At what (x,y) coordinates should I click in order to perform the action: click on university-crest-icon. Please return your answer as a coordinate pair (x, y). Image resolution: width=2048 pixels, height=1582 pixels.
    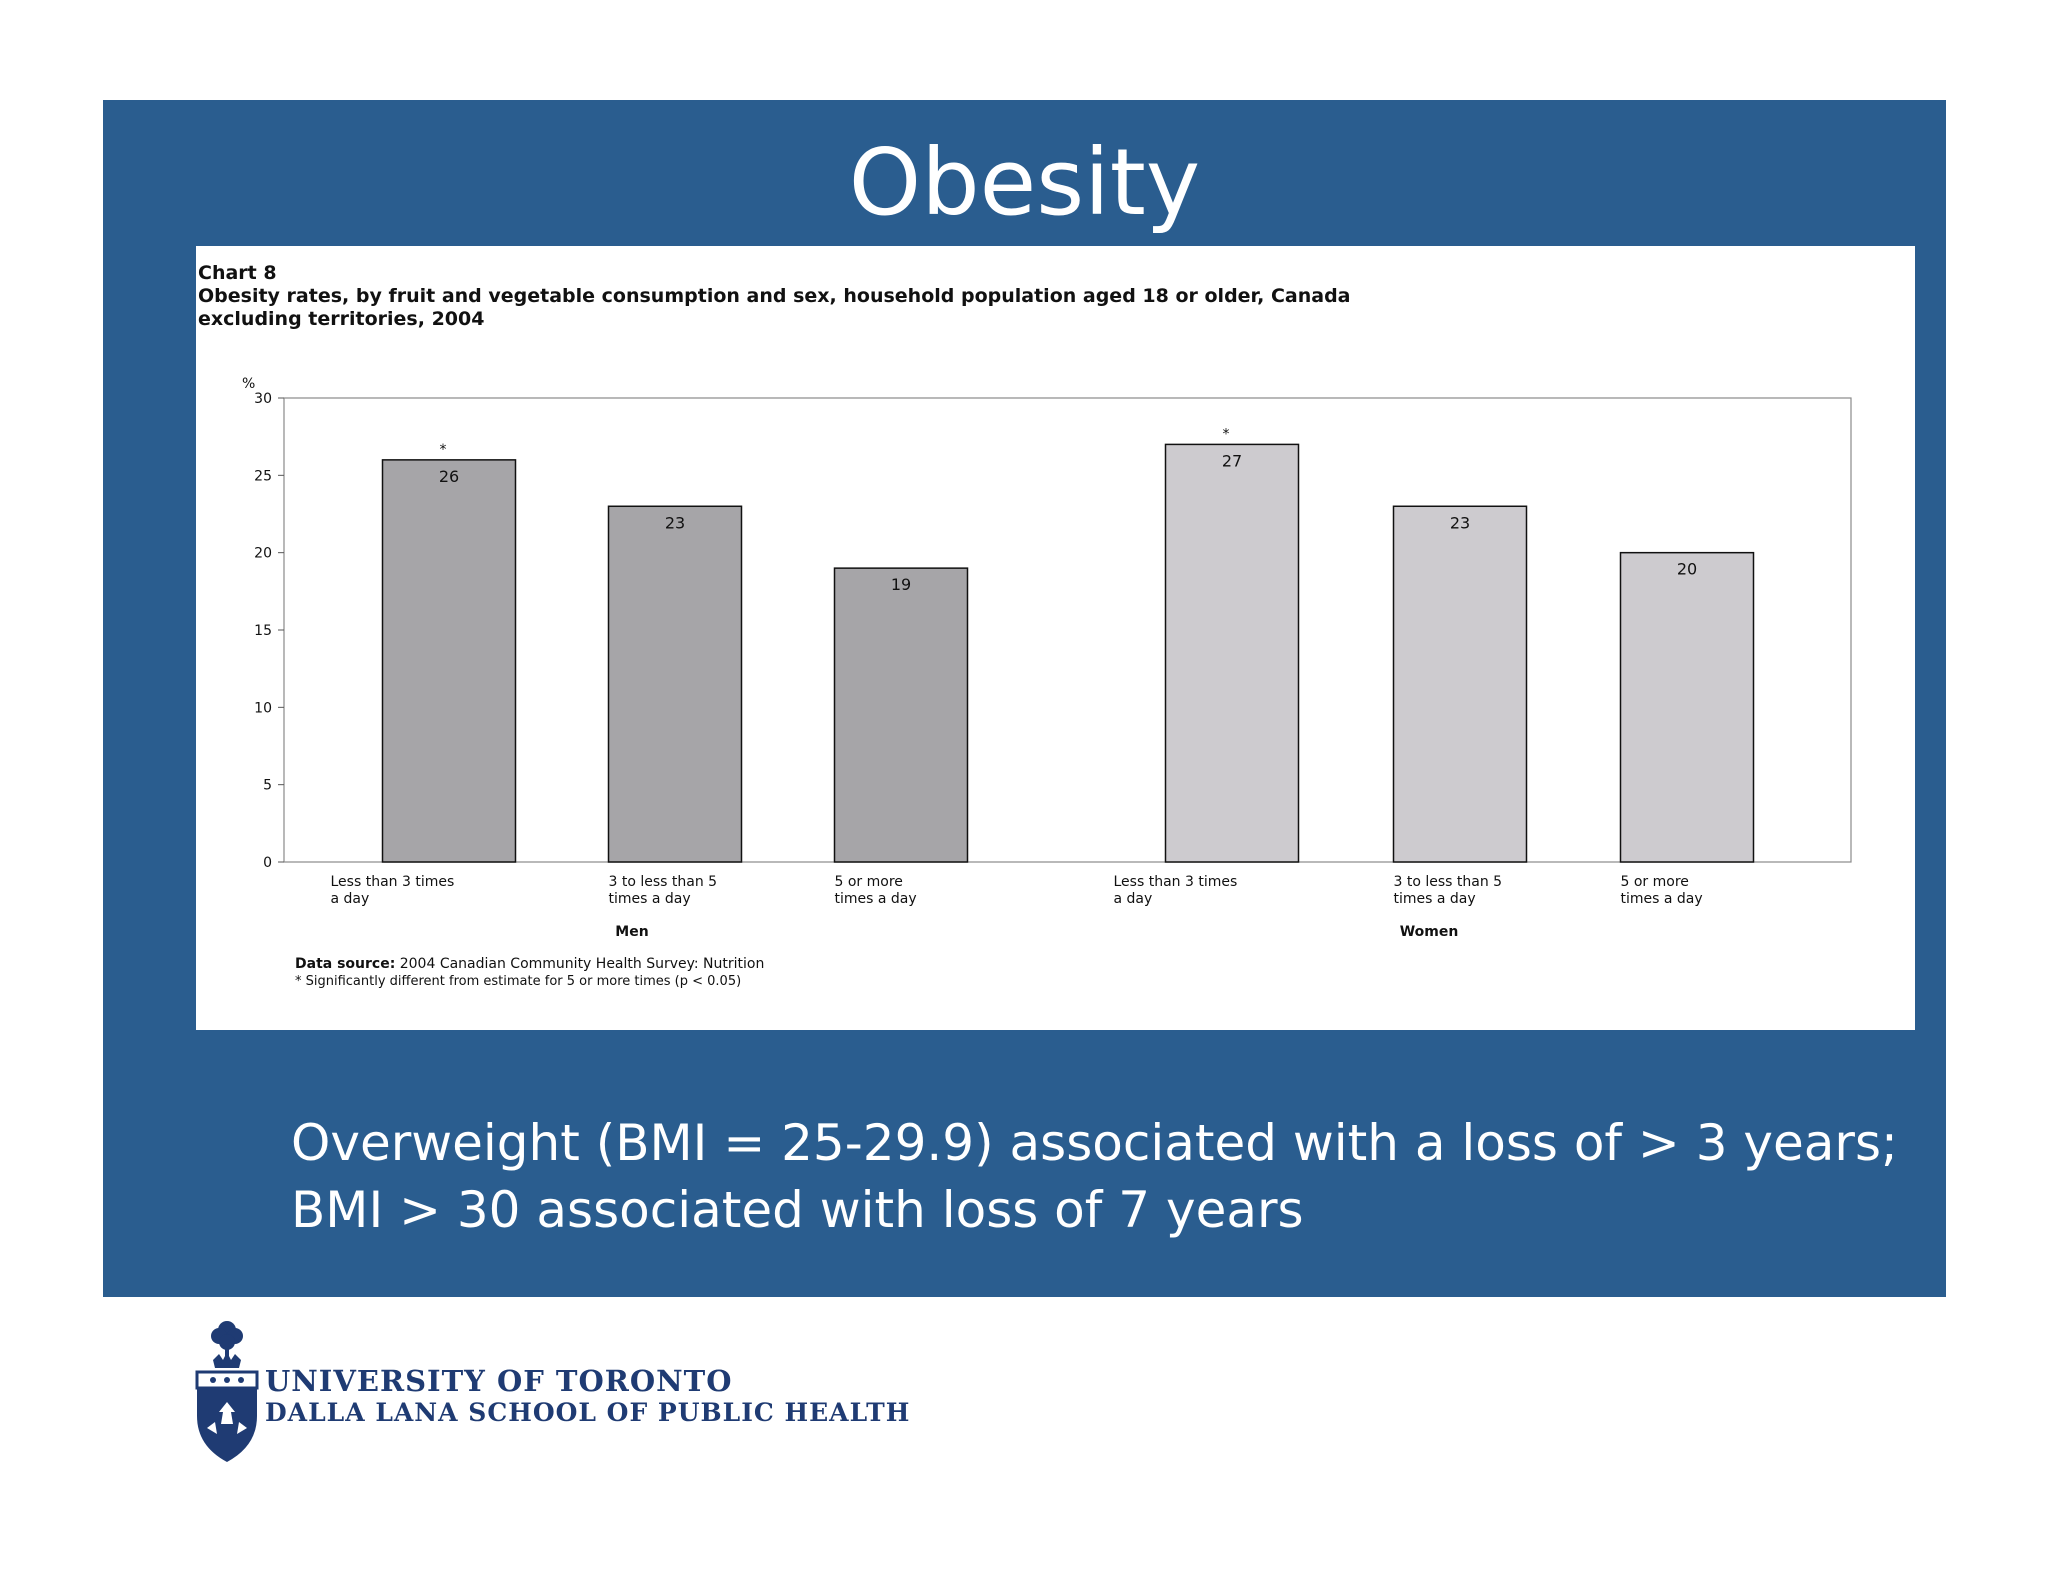
    Looking at the image, I should click on (227, 1391).